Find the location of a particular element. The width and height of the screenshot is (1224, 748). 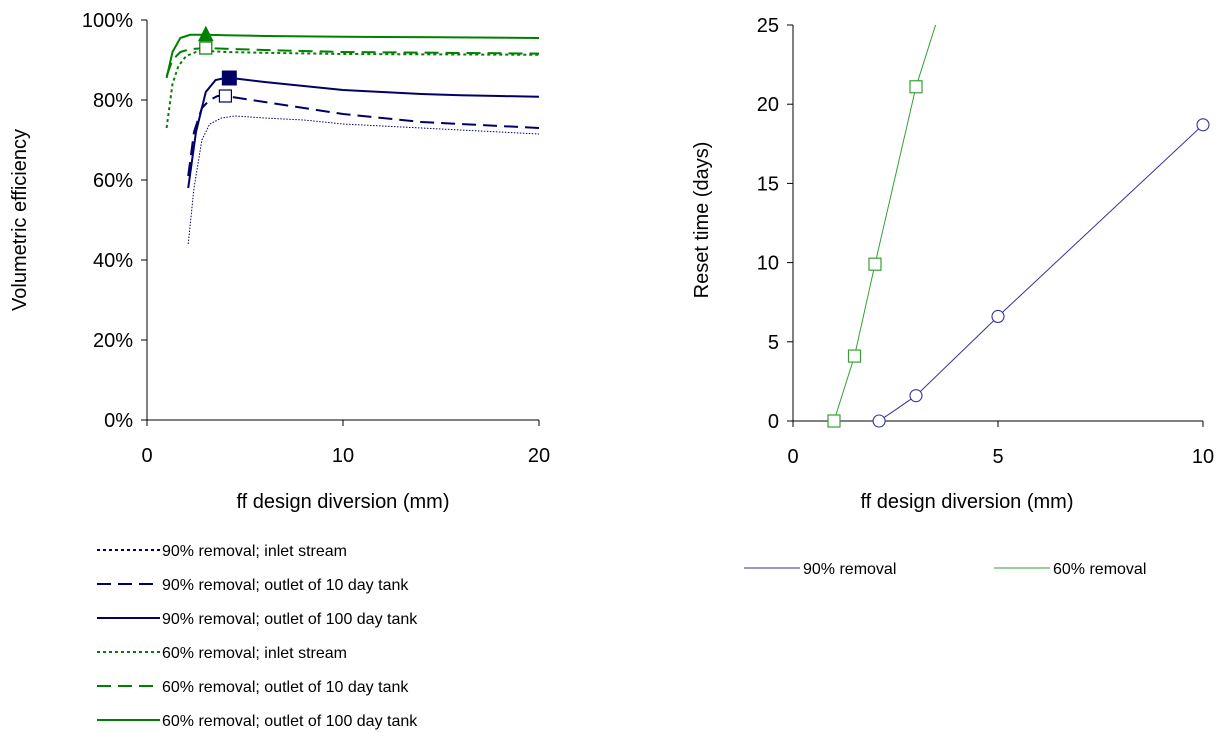

right-legend: 90% removal 60% removal is located at coordinates (945, 569).